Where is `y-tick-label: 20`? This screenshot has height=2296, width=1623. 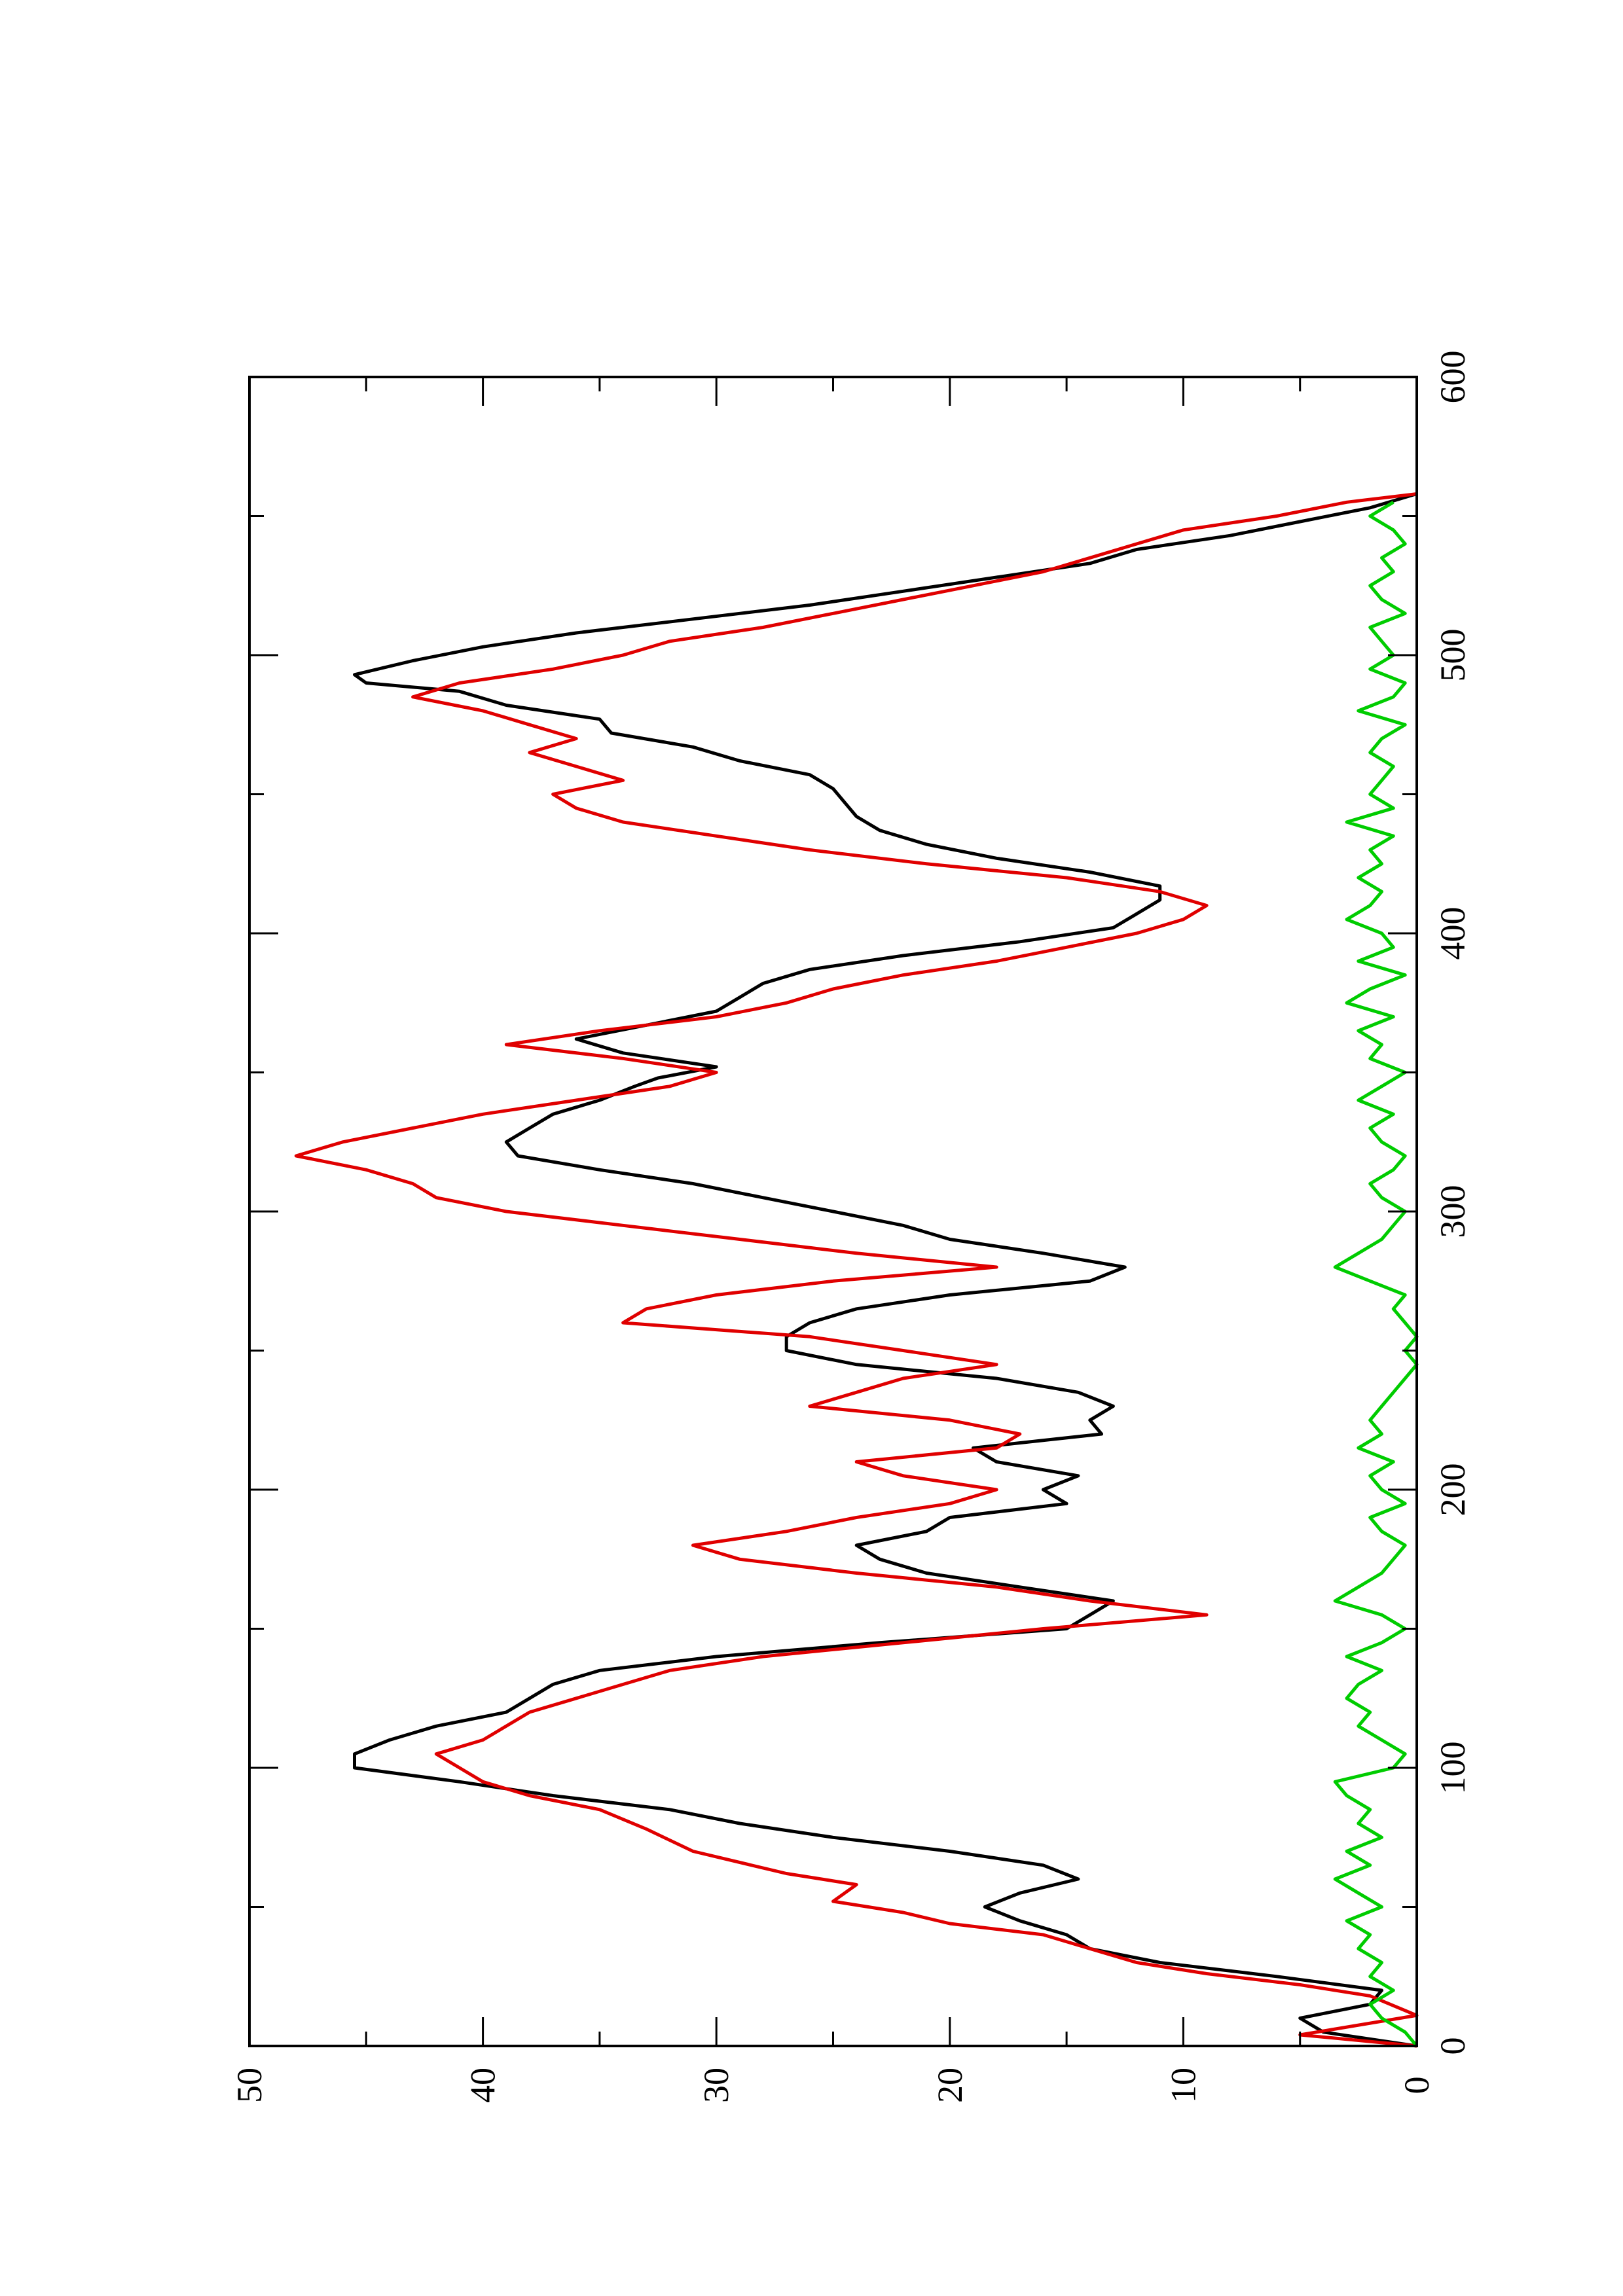 y-tick-label: 20 is located at coordinates (950, 2085).